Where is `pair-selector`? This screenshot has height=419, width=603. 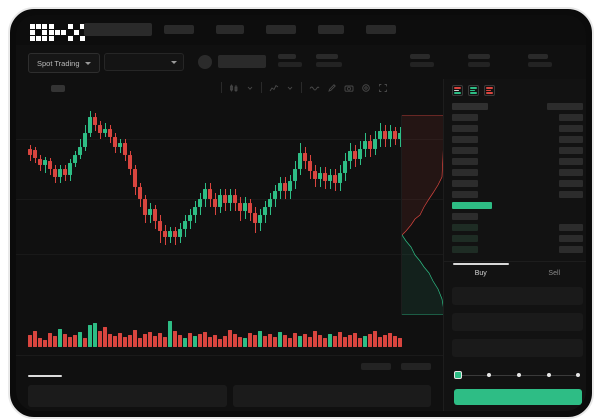
pair-selector is located at coordinates (144, 62).